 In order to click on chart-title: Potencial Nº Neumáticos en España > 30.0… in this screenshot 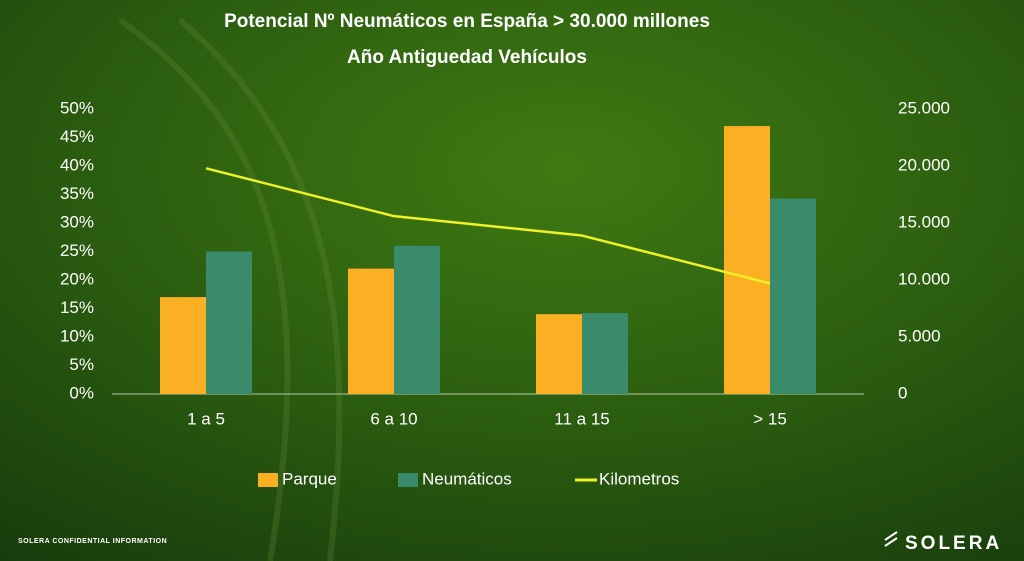, I will do `click(467, 21)`.